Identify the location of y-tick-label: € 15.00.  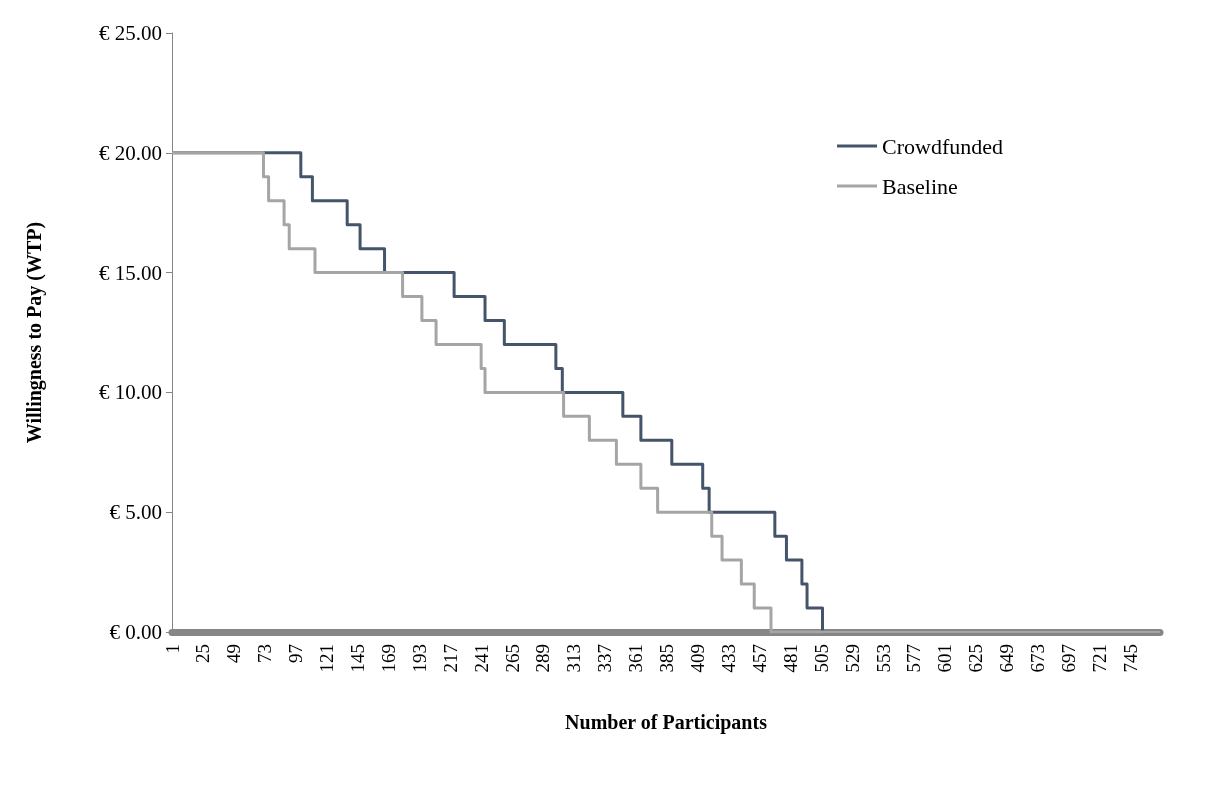
(130, 272).